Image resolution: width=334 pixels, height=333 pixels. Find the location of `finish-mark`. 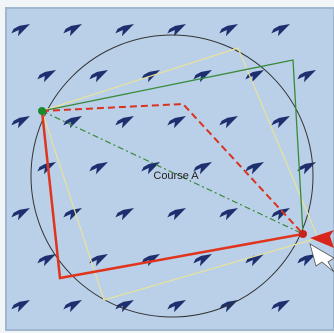

finish-mark is located at coordinates (303, 234).